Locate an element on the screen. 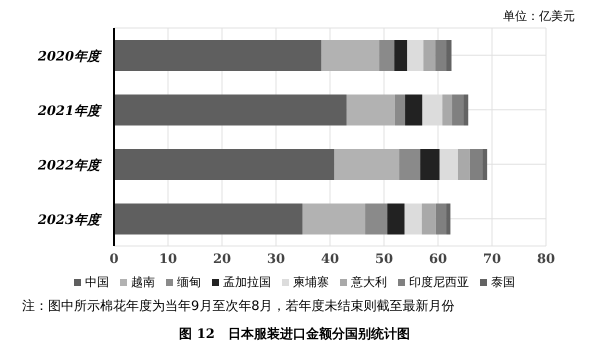 Image resolution: width=589 pixels, height=355 pixels. x-tick-label: 30 is located at coordinates (276, 260).